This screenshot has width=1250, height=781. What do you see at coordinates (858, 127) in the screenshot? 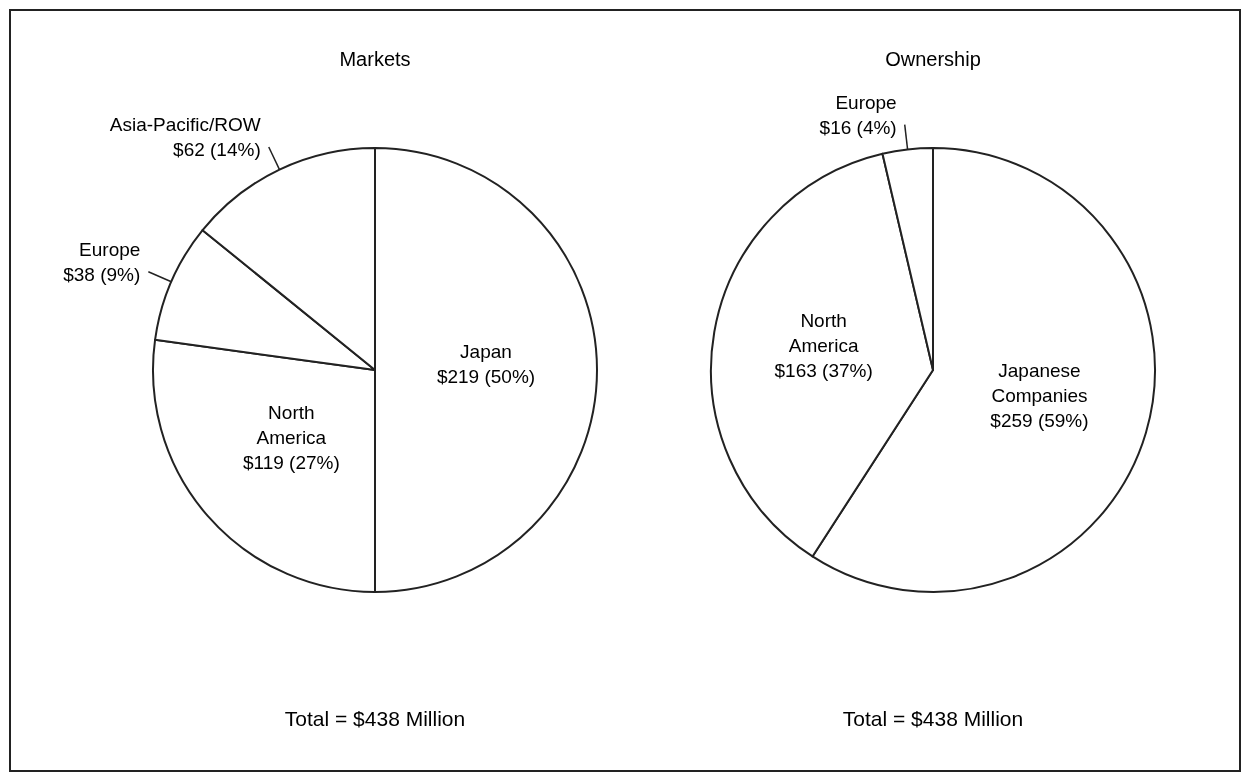
I see `data-label: $16 (4%)` at bounding box center [858, 127].